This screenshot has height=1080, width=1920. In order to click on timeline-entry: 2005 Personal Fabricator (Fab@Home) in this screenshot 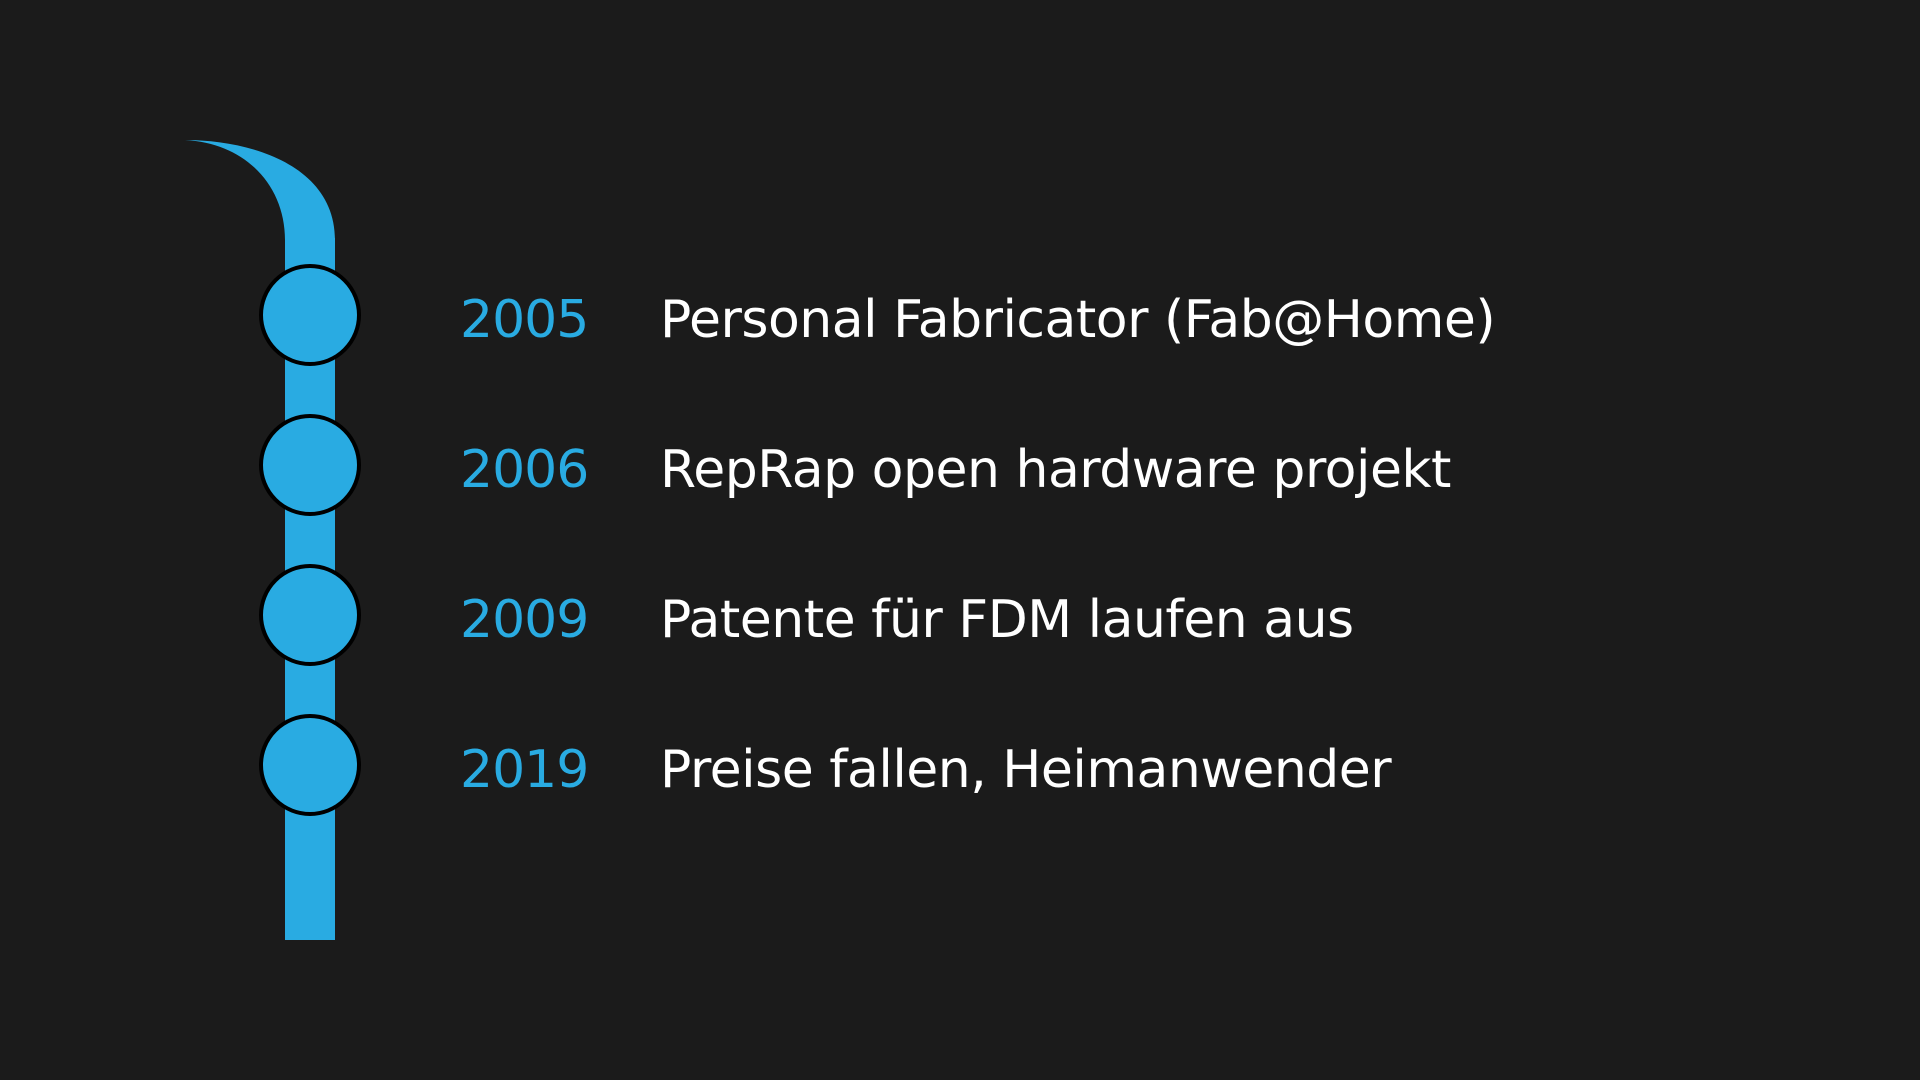, I will do `click(800, 320)`.